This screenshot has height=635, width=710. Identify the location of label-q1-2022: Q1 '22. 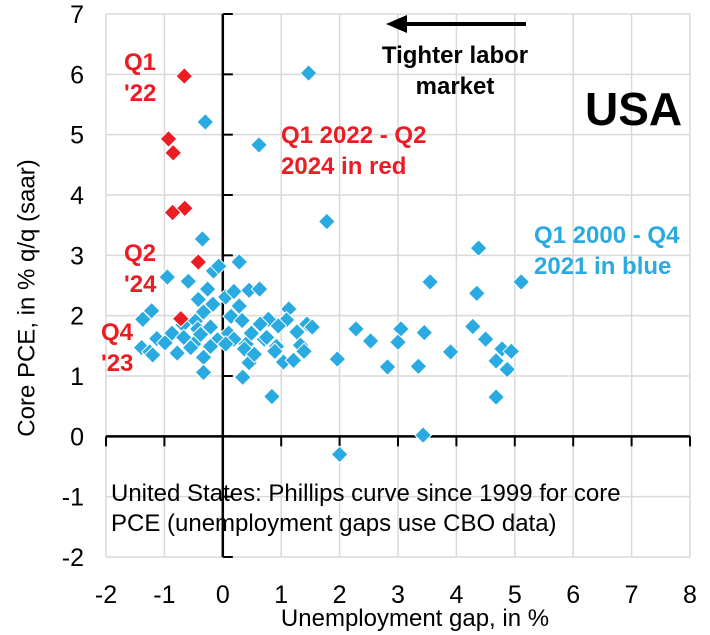
(140, 78).